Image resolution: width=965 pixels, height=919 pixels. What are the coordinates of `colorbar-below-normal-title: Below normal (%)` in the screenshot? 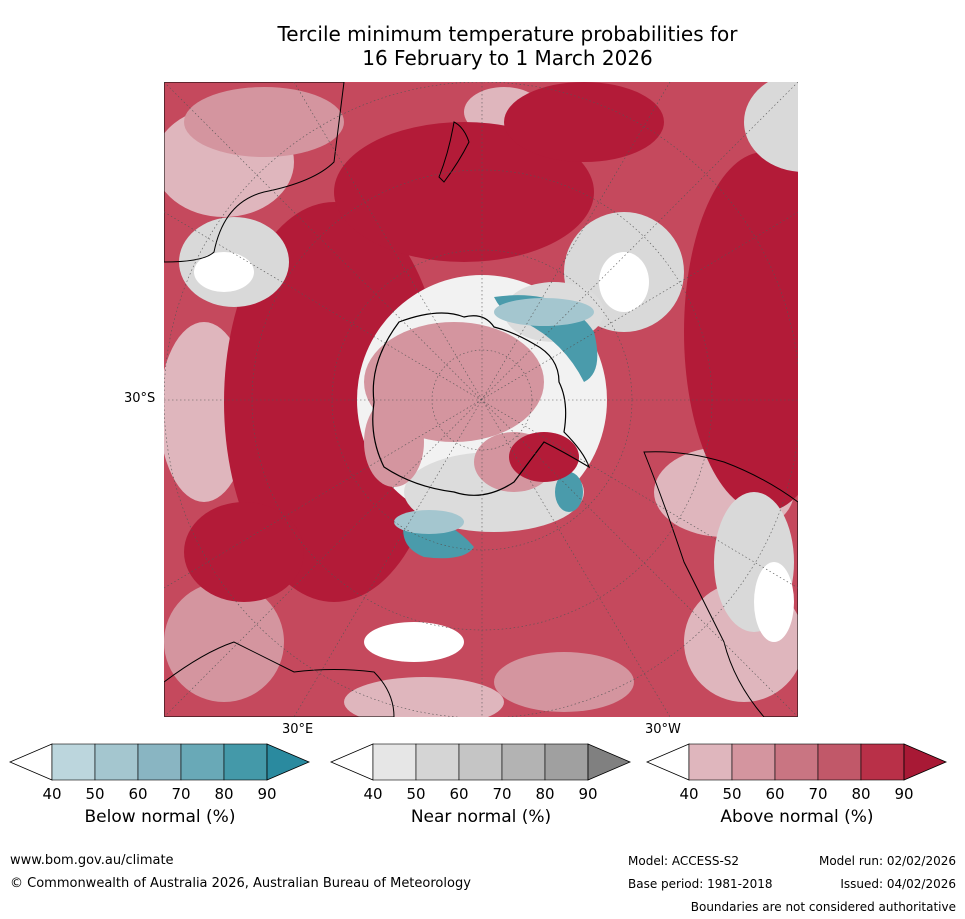 It's located at (160, 817).